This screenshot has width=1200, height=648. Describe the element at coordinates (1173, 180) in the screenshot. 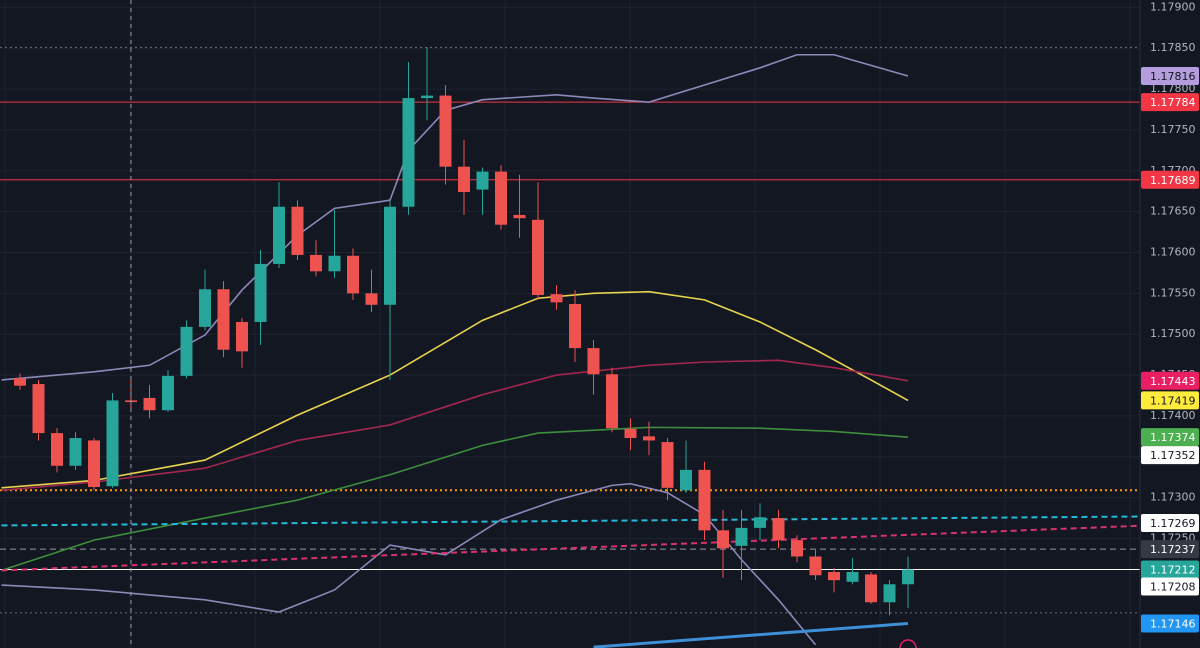

I see `price-badge-label: 1.17689` at that location.